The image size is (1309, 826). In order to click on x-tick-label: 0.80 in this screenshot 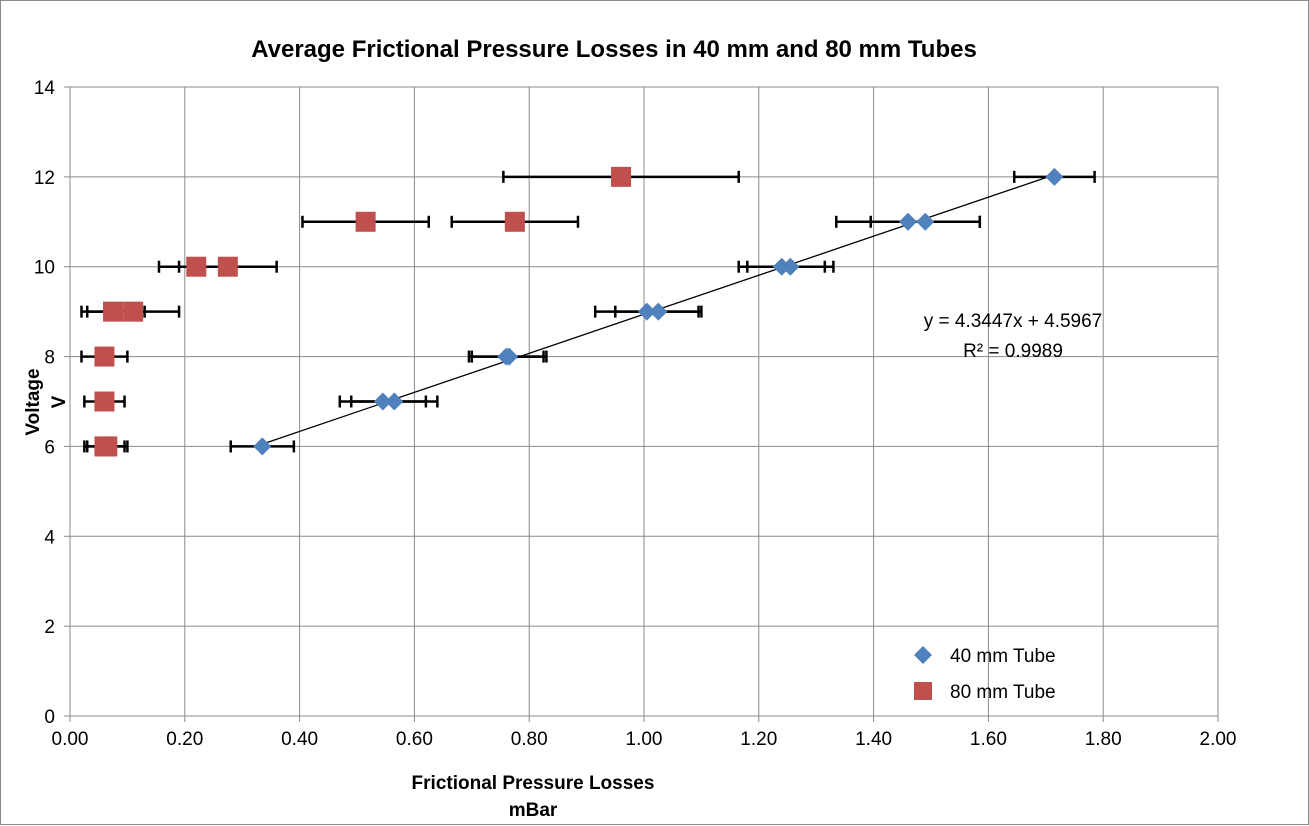, I will do `click(529, 739)`.